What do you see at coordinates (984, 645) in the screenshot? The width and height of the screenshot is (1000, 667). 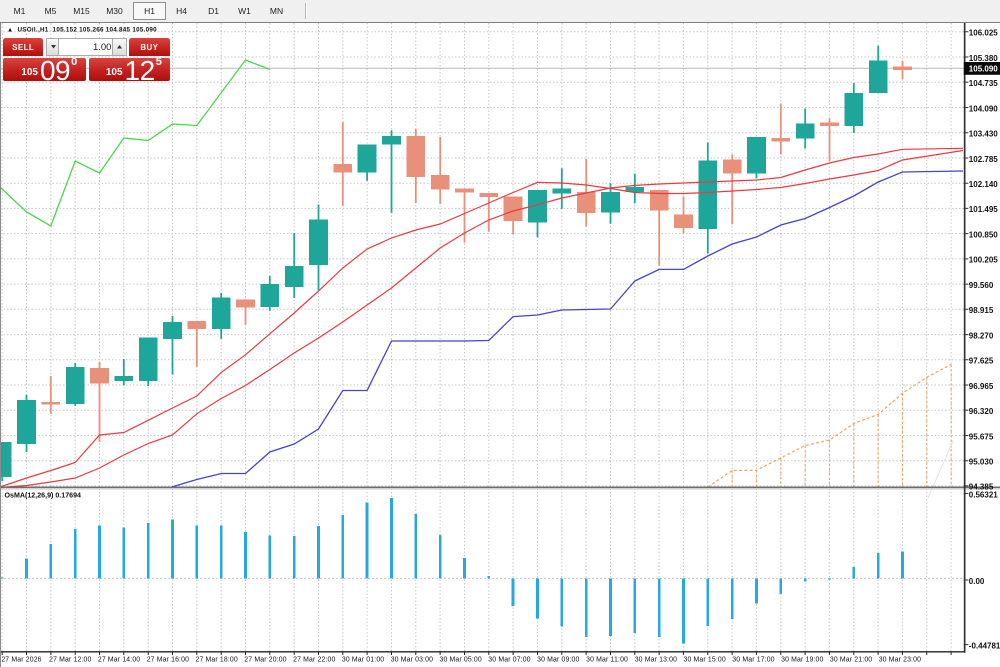 I see `svg-text: -0.44781` at bounding box center [984, 645].